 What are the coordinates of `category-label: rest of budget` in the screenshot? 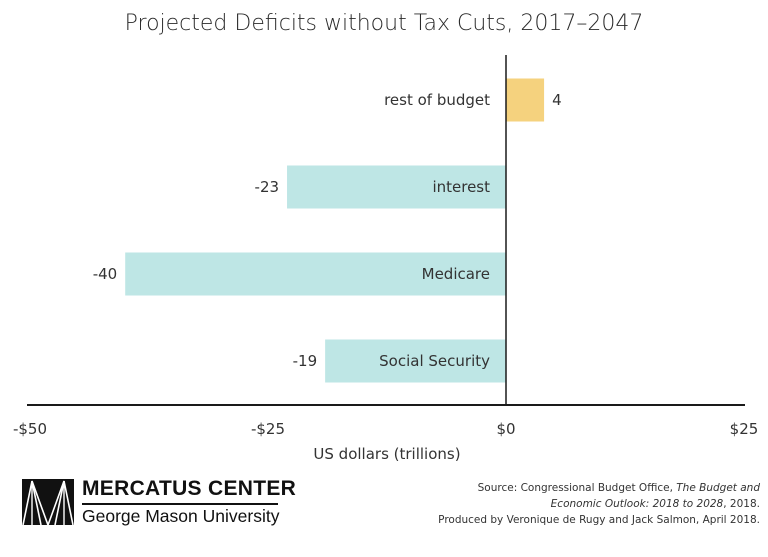 It's located at (437, 100).